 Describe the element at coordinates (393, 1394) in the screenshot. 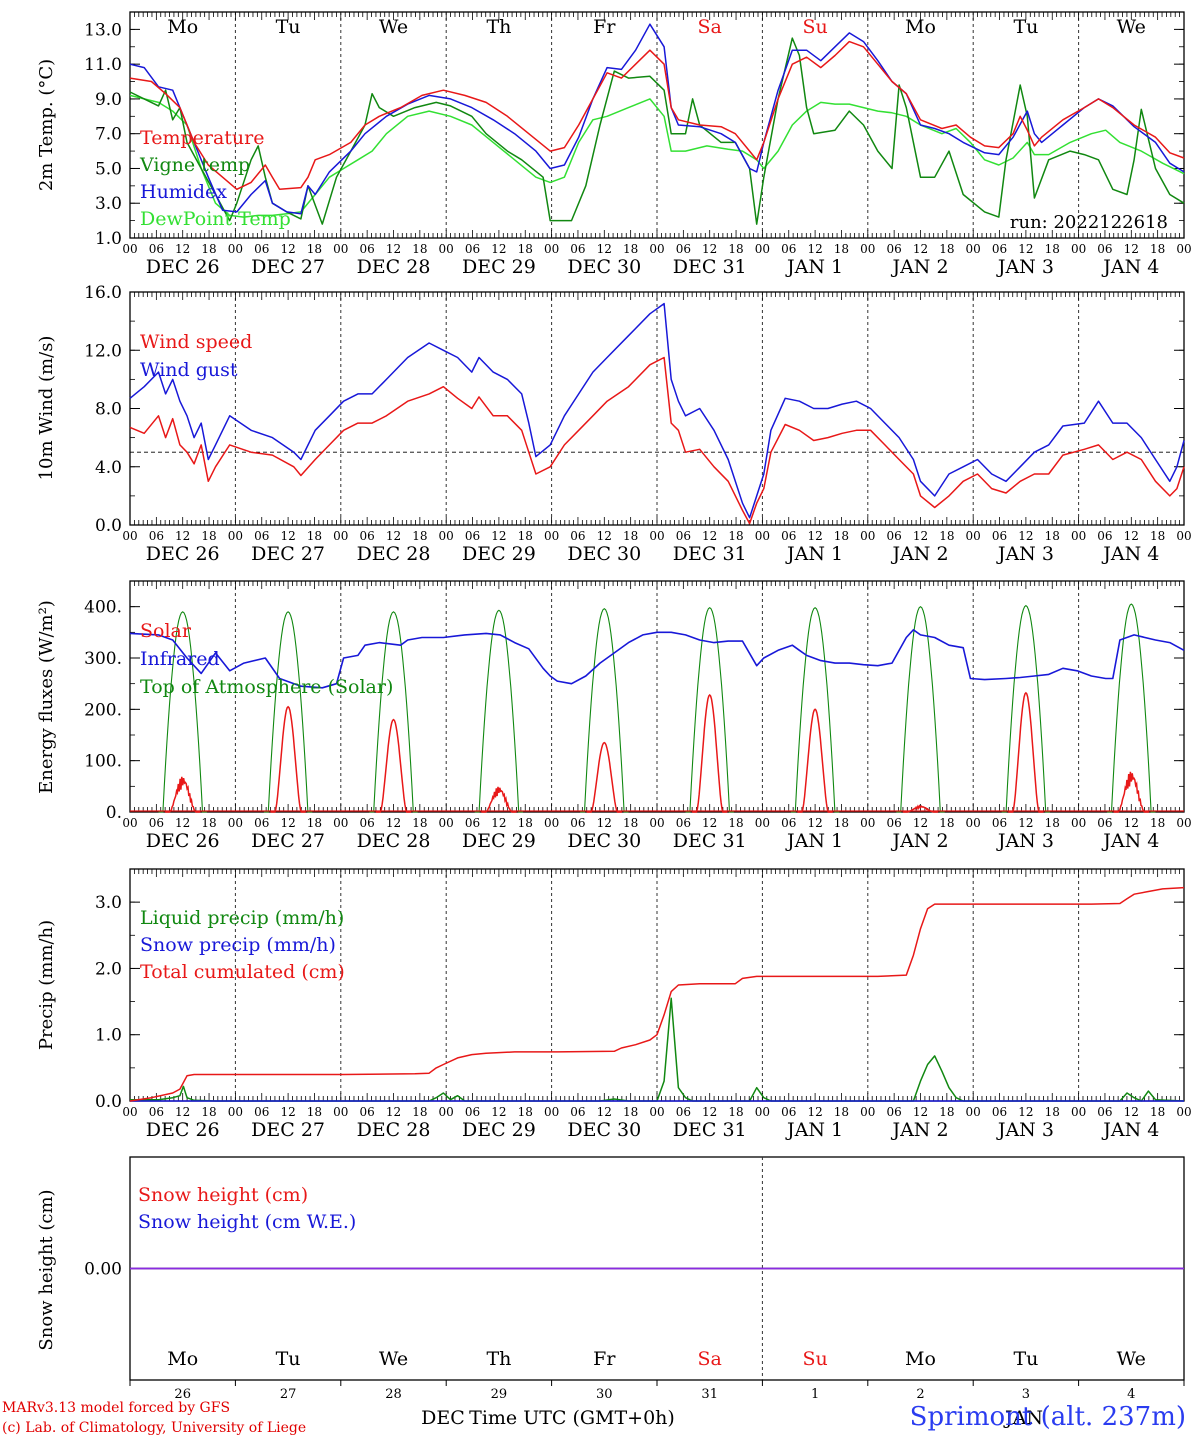

I see `day-number-label: 28` at that location.